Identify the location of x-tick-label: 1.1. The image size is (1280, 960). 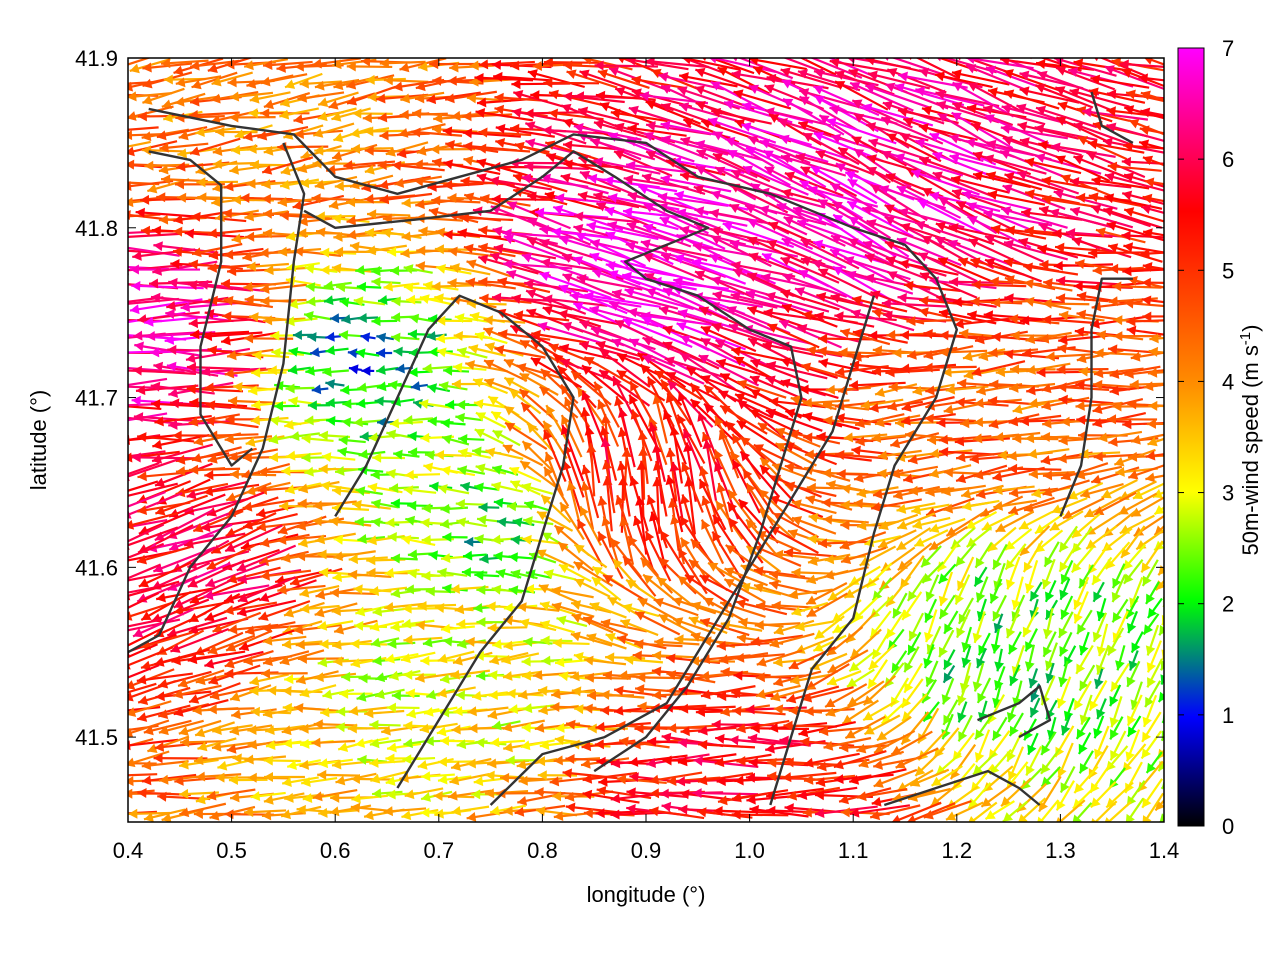
(853, 850).